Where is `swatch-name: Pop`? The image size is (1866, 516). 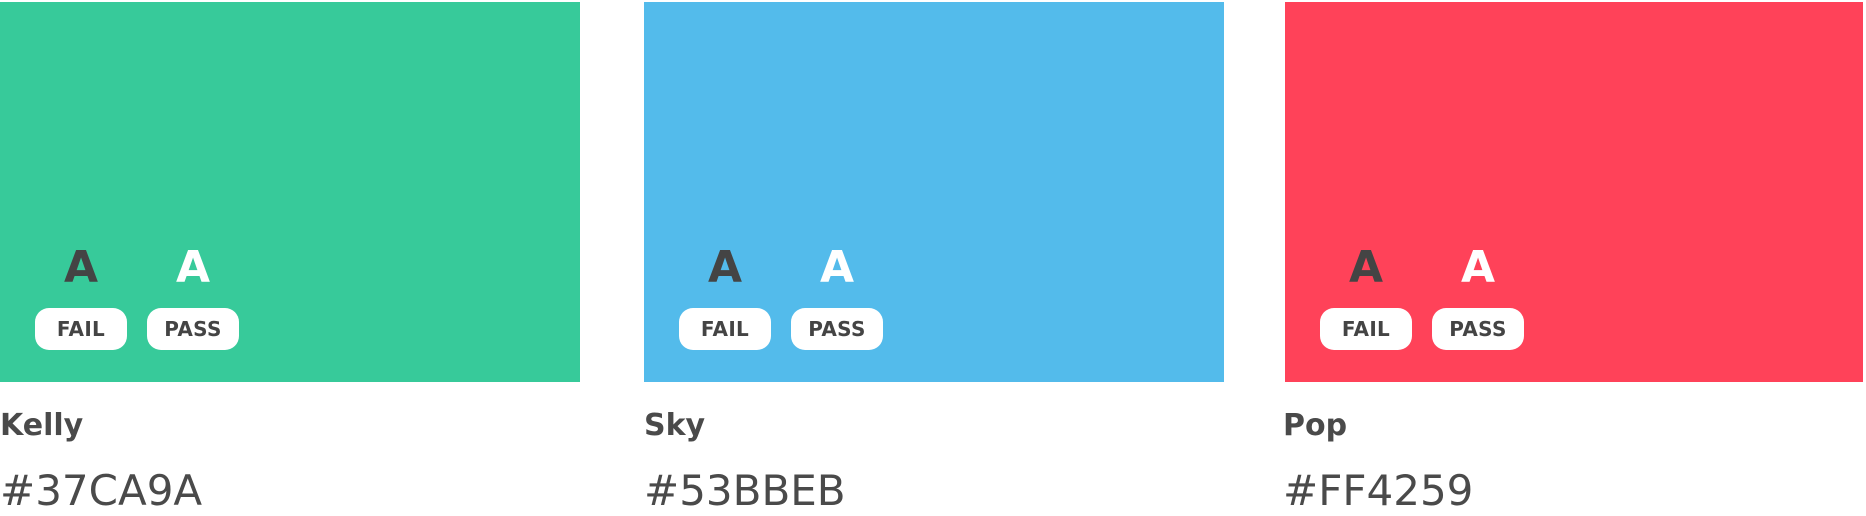
swatch-name: Pop is located at coordinates (1315, 425).